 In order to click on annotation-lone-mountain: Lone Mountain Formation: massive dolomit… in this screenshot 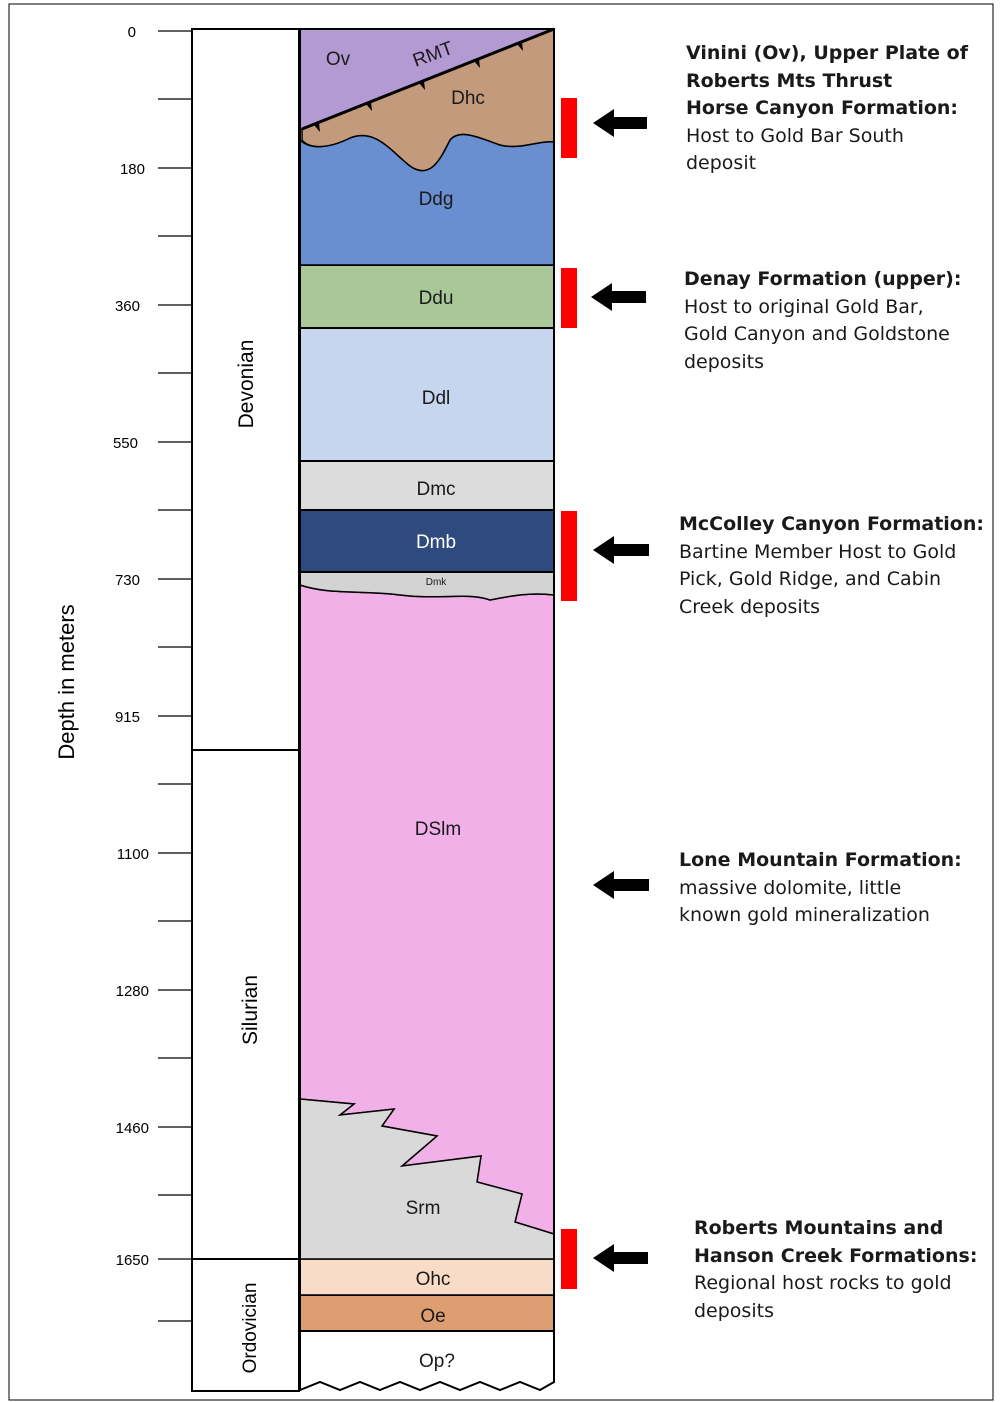, I will do `click(820, 888)`.